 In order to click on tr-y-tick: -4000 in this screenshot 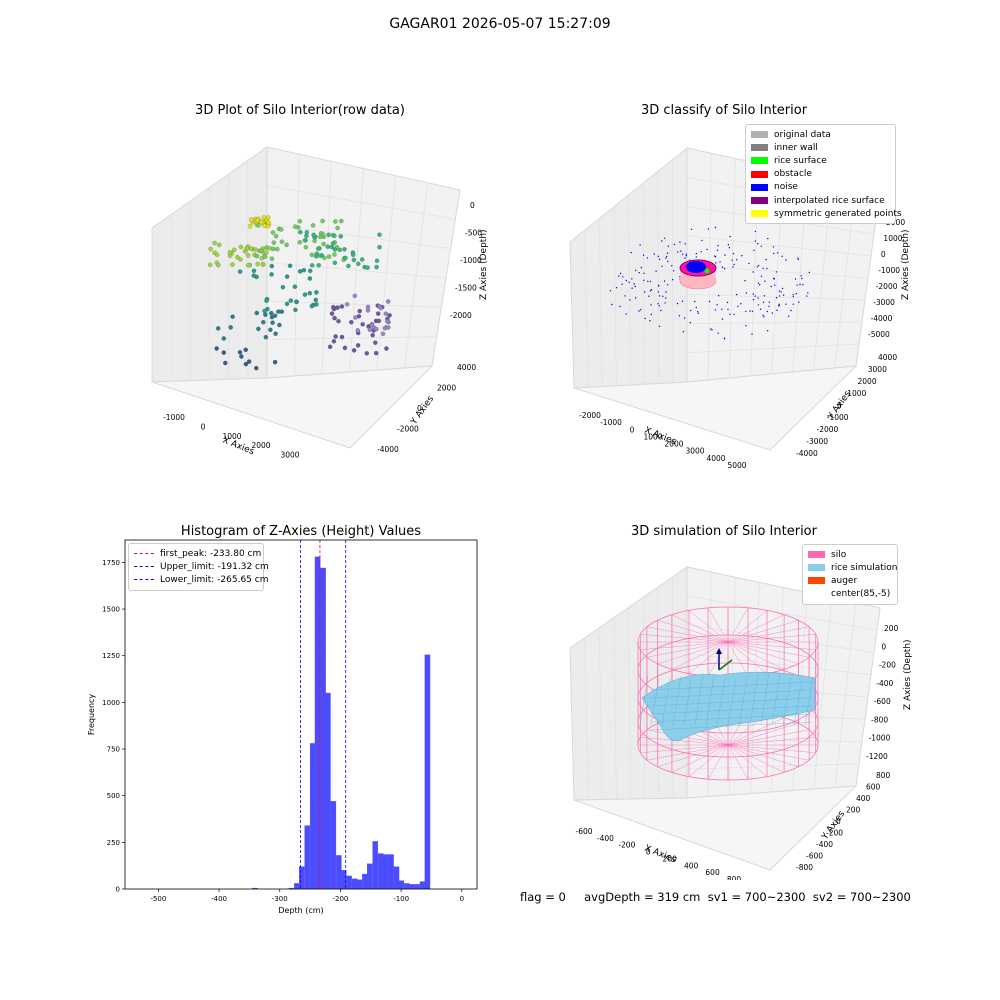, I will do `click(807, 453)`.